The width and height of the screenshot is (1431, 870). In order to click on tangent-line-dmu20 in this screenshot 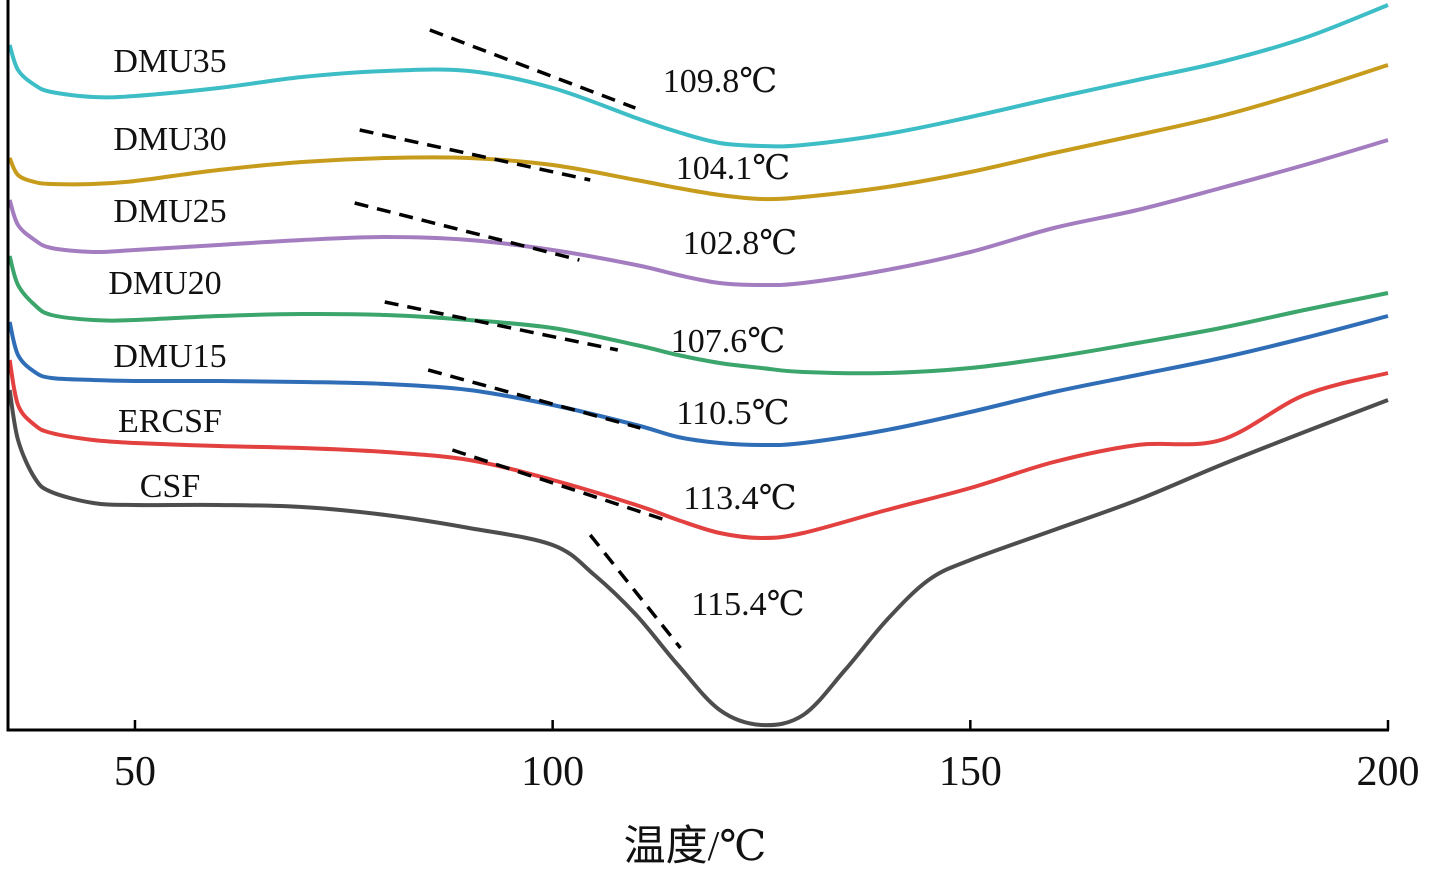, I will do `click(501, 326)`.